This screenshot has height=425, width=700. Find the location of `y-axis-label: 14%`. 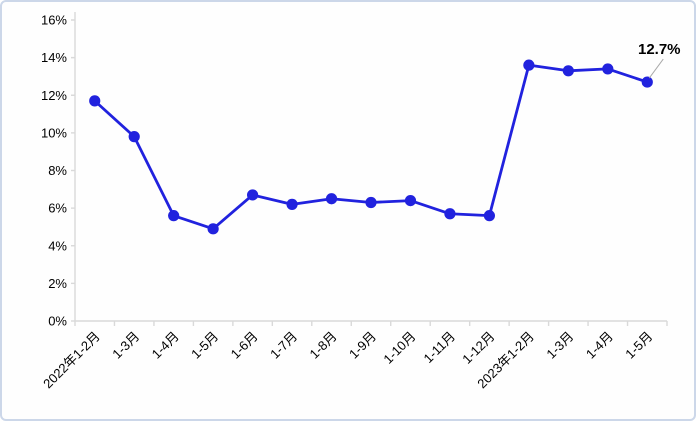

y-axis-label: 14% is located at coordinates (54, 57).